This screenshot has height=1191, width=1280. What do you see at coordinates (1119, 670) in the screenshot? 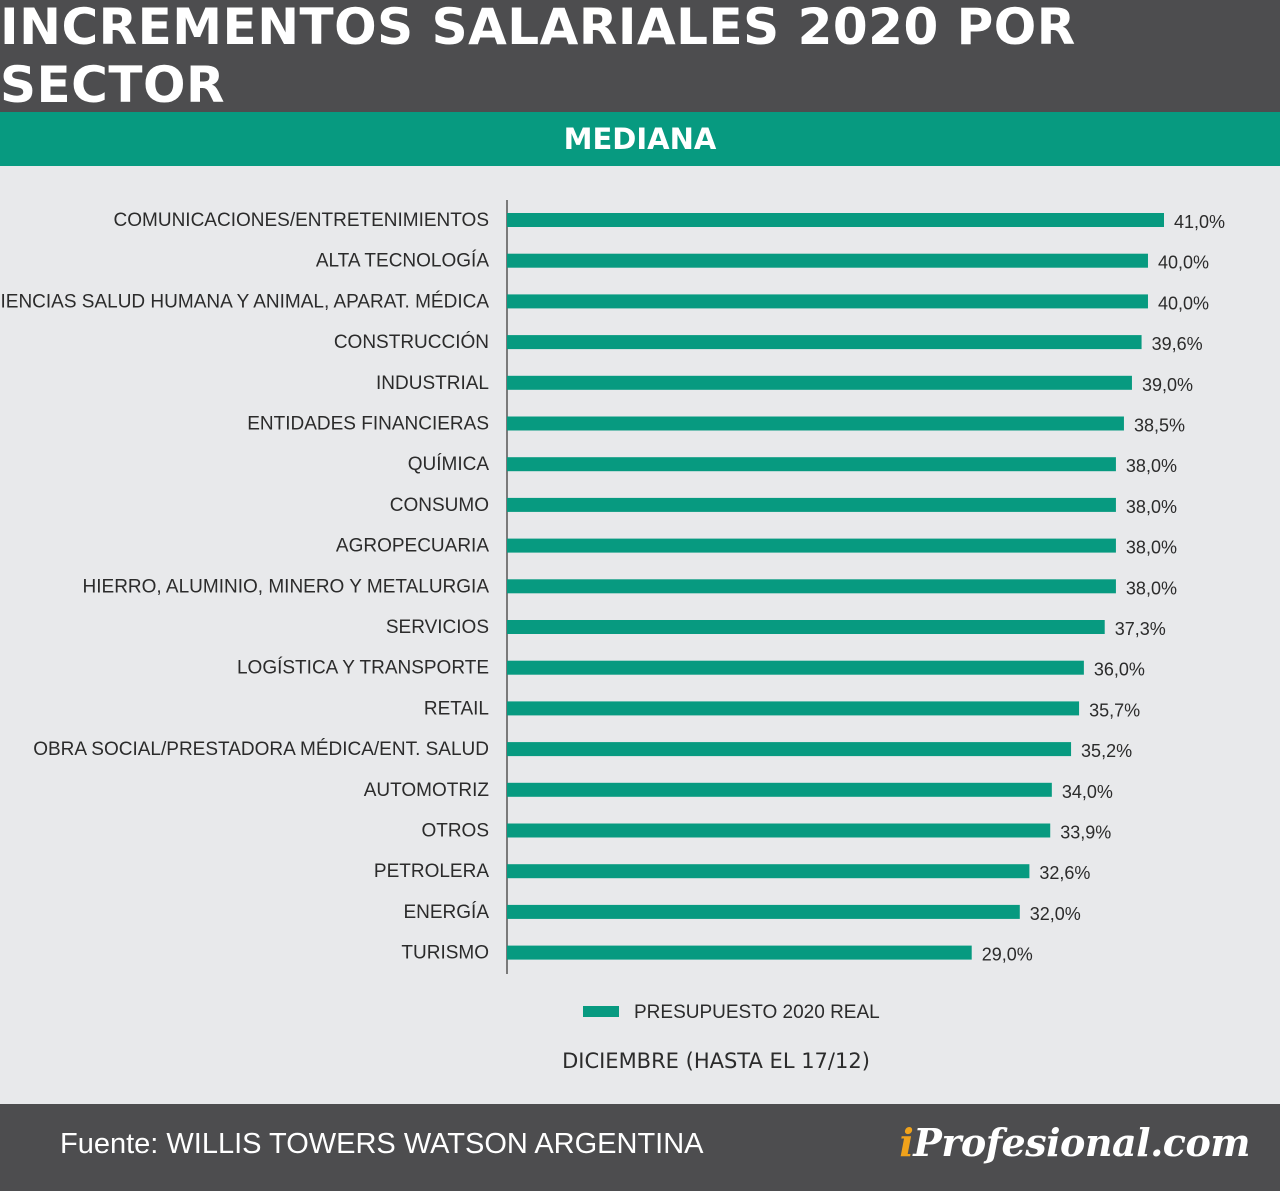
I see `value-label: 36,0%` at bounding box center [1119, 670].